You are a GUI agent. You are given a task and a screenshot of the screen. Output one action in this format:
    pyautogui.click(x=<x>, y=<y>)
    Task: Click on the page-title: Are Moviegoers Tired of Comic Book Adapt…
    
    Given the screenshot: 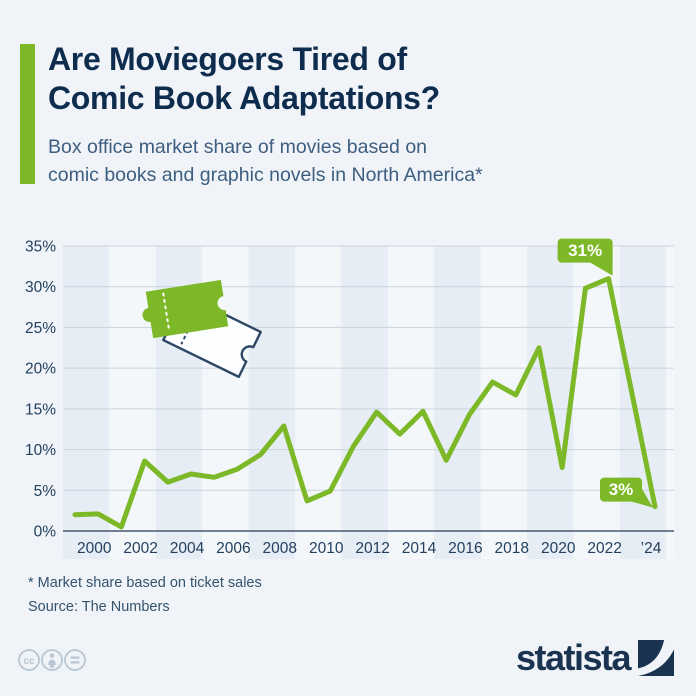 What is the action you would take?
    pyautogui.click(x=244, y=79)
    